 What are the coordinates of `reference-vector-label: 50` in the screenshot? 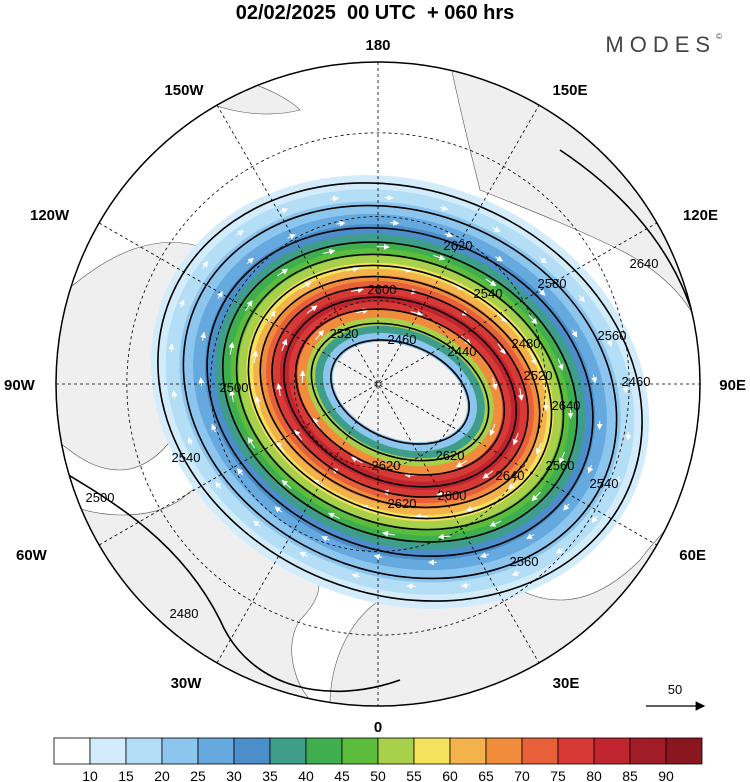 It's located at (675, 689).